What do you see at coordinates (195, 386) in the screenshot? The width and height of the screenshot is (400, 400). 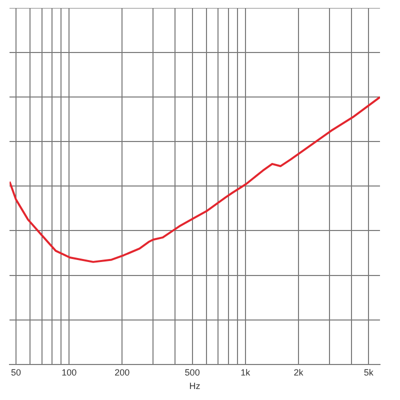 I see `x-axis-title: Hz` at bounding box center [195, 386].